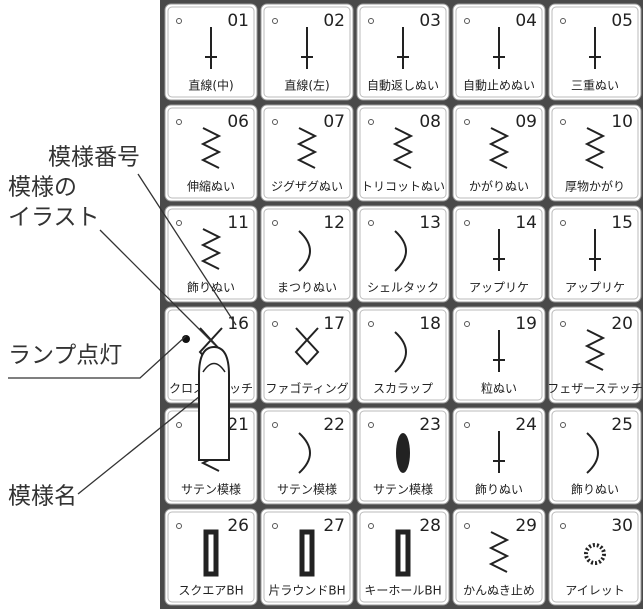  Describe the element at coordinates (622, 223) in the screenshot. I see `pattern-number: 15` at that location.